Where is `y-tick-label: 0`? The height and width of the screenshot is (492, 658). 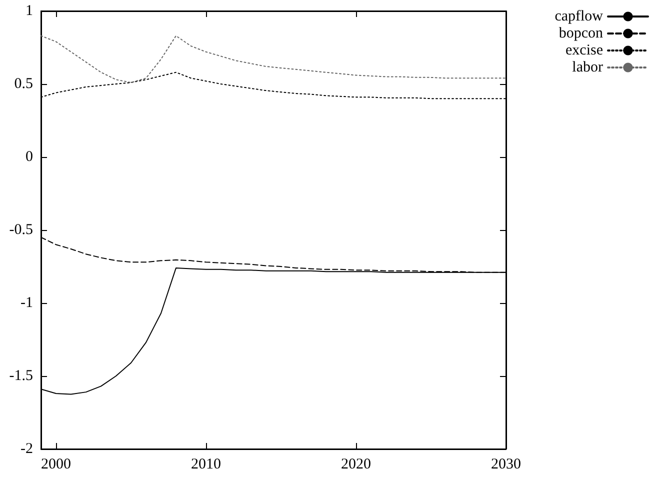
y-tick-label: 0 is located at coordinates (29, 157).